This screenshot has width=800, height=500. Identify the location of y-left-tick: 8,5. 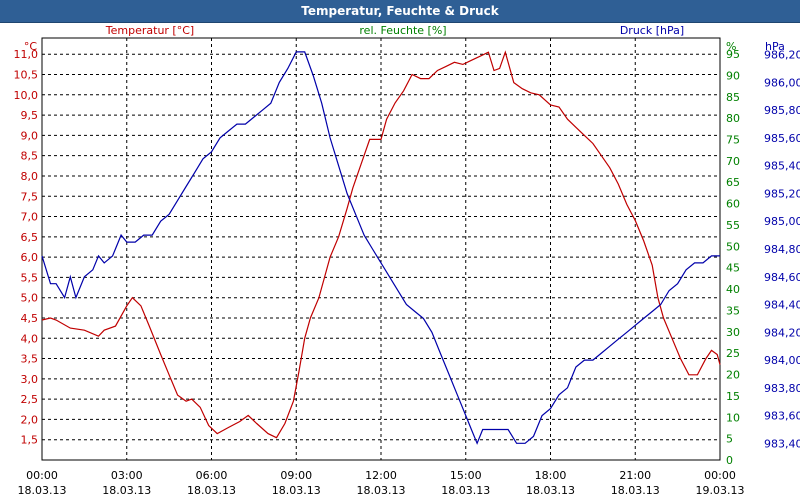
(30, 156).